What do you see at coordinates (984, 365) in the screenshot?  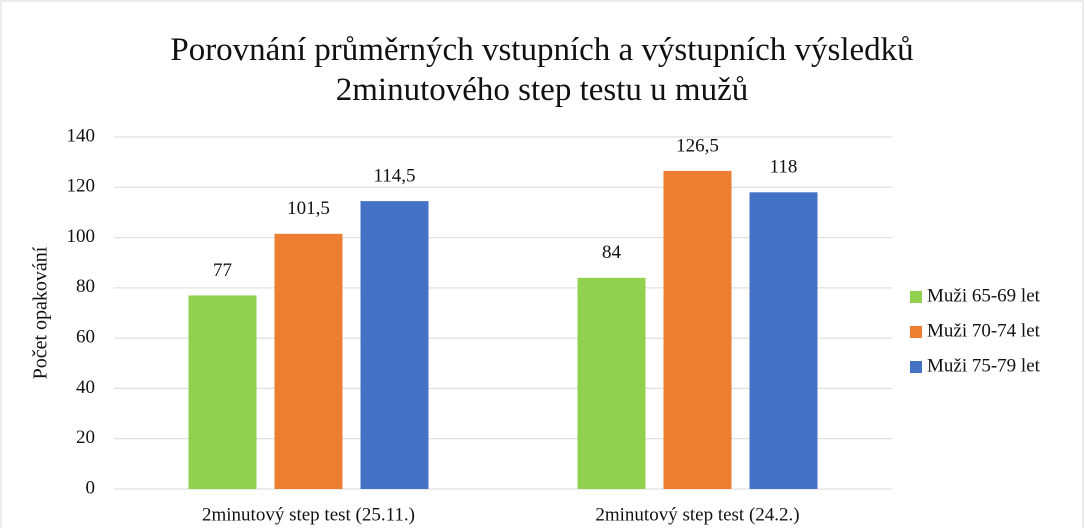 I see `legend-label: Muži 75-79 let` at bounding box center [984, 365].